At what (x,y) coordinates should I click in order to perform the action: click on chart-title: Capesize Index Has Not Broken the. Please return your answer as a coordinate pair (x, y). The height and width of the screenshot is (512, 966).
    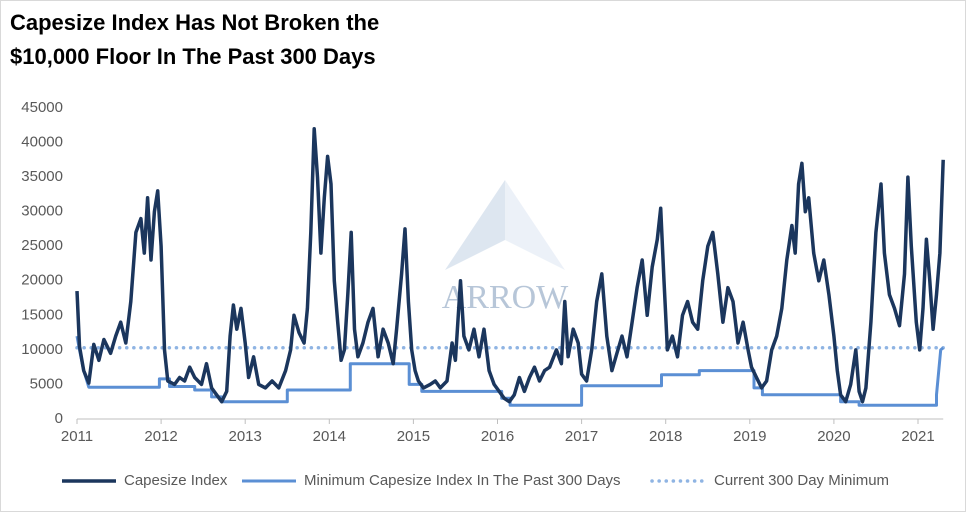
    Looking at the image, I should click on (194, 22).